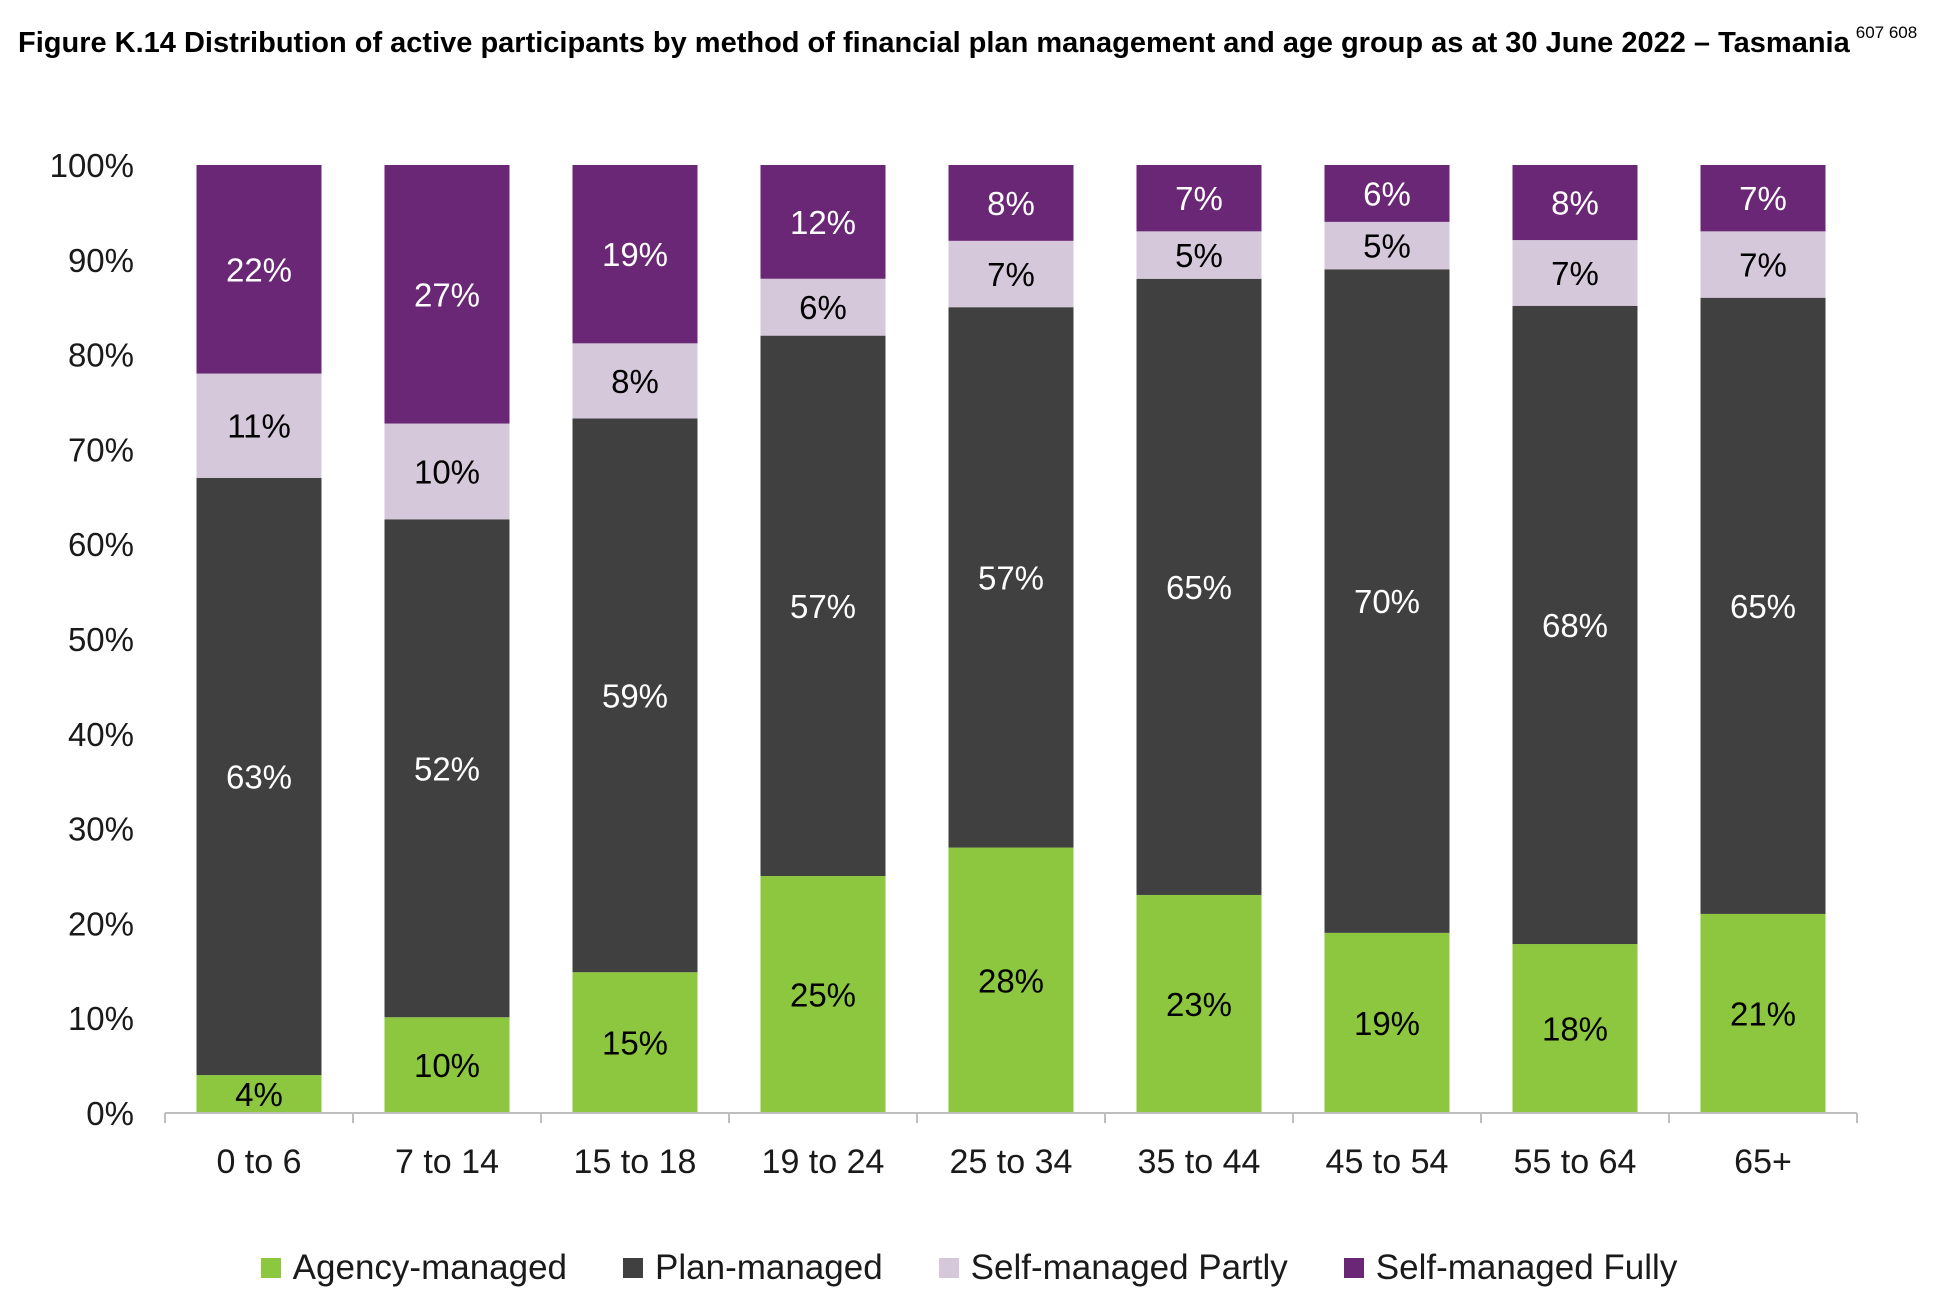 The image size is (1938, 1305). What do you see at coordinates (823, 1162) in the screenshot?
I see `x-tick-label: 19 to 24` at bounding box center [823, 1162].